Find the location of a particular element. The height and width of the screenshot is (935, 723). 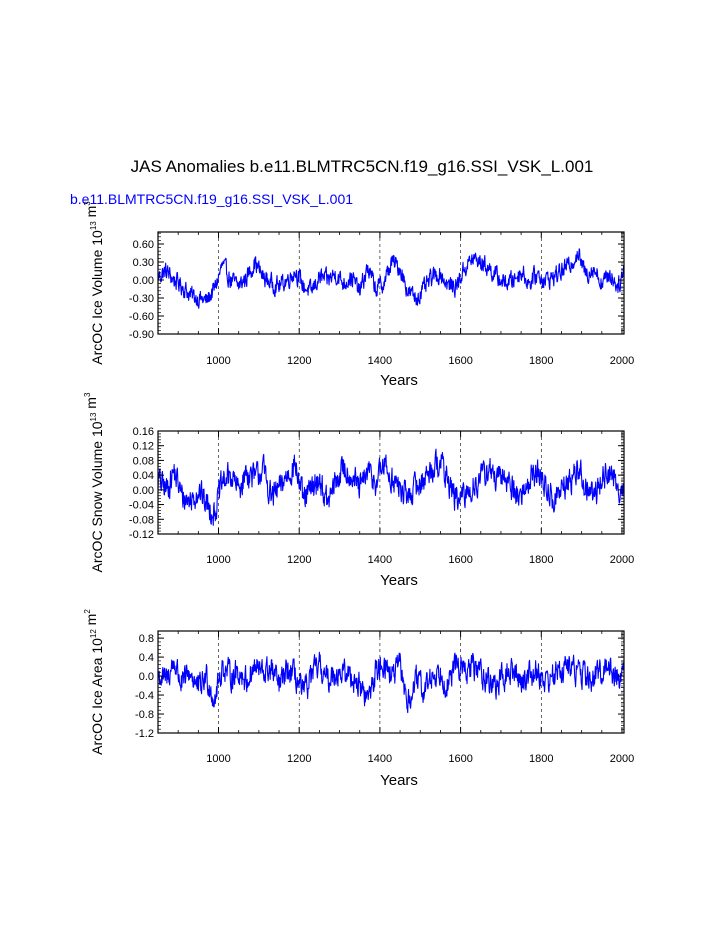

y-tick-label: 0.04 is located at coordinates (143, 476).